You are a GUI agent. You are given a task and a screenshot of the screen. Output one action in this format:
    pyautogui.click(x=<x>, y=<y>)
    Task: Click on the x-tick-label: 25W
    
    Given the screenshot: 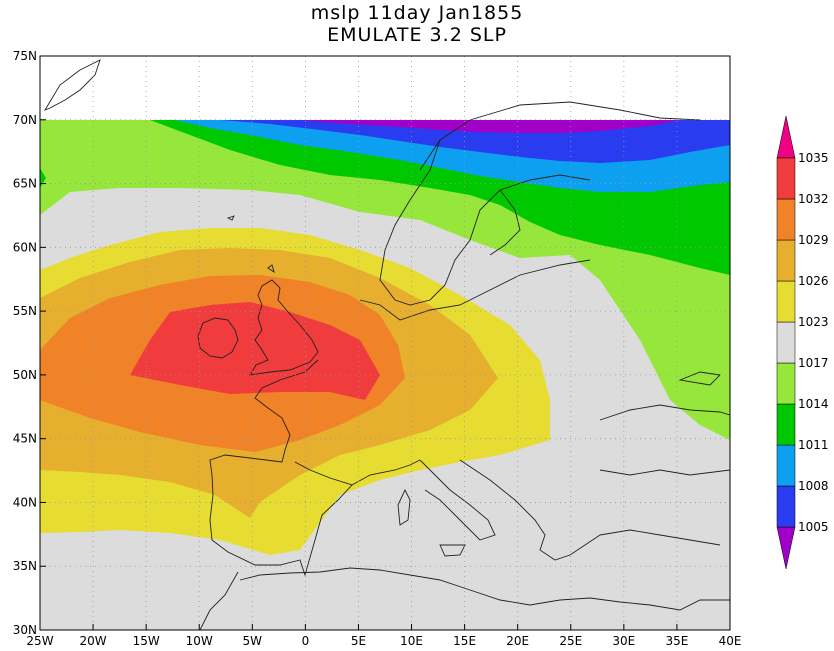 What is the action you would take?
    pyautogui.click(x=39, y=641)
    